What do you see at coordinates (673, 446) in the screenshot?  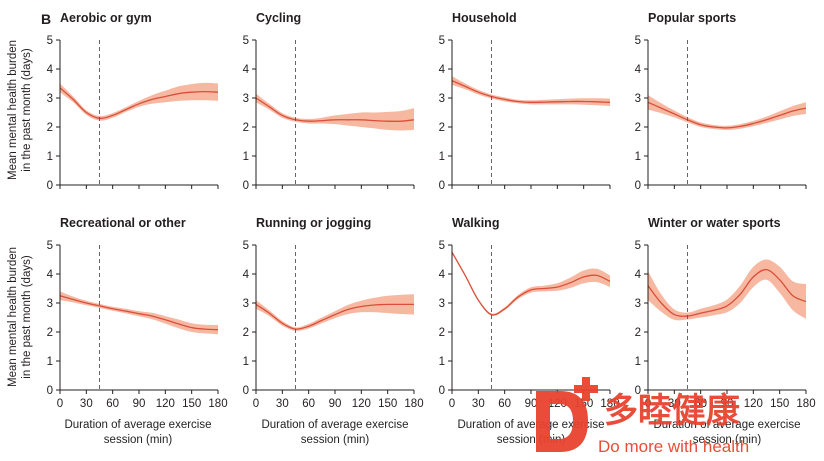 I see `watermark-en-text: Do more with health` at bounding box center [673, 446].